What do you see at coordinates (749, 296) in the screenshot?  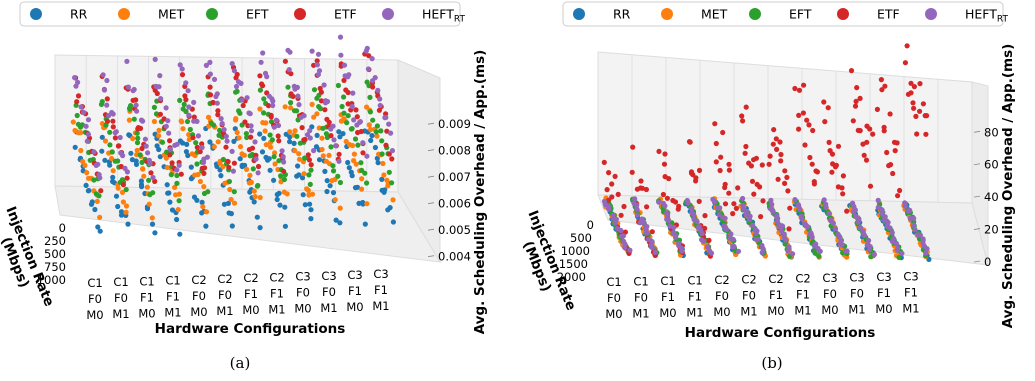 I see `x-tick-label-b-5-1: F0` at bounding box center [749, 296].